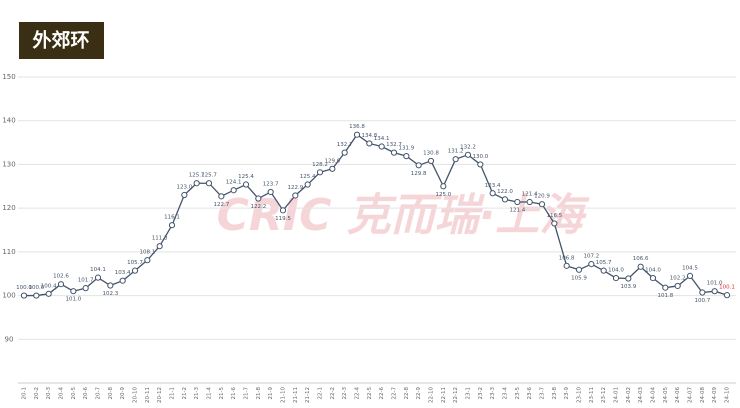  Describe the element at coordinates (555, 393) in the screenshot. I see `x-tick-label: 23-8` at that location.